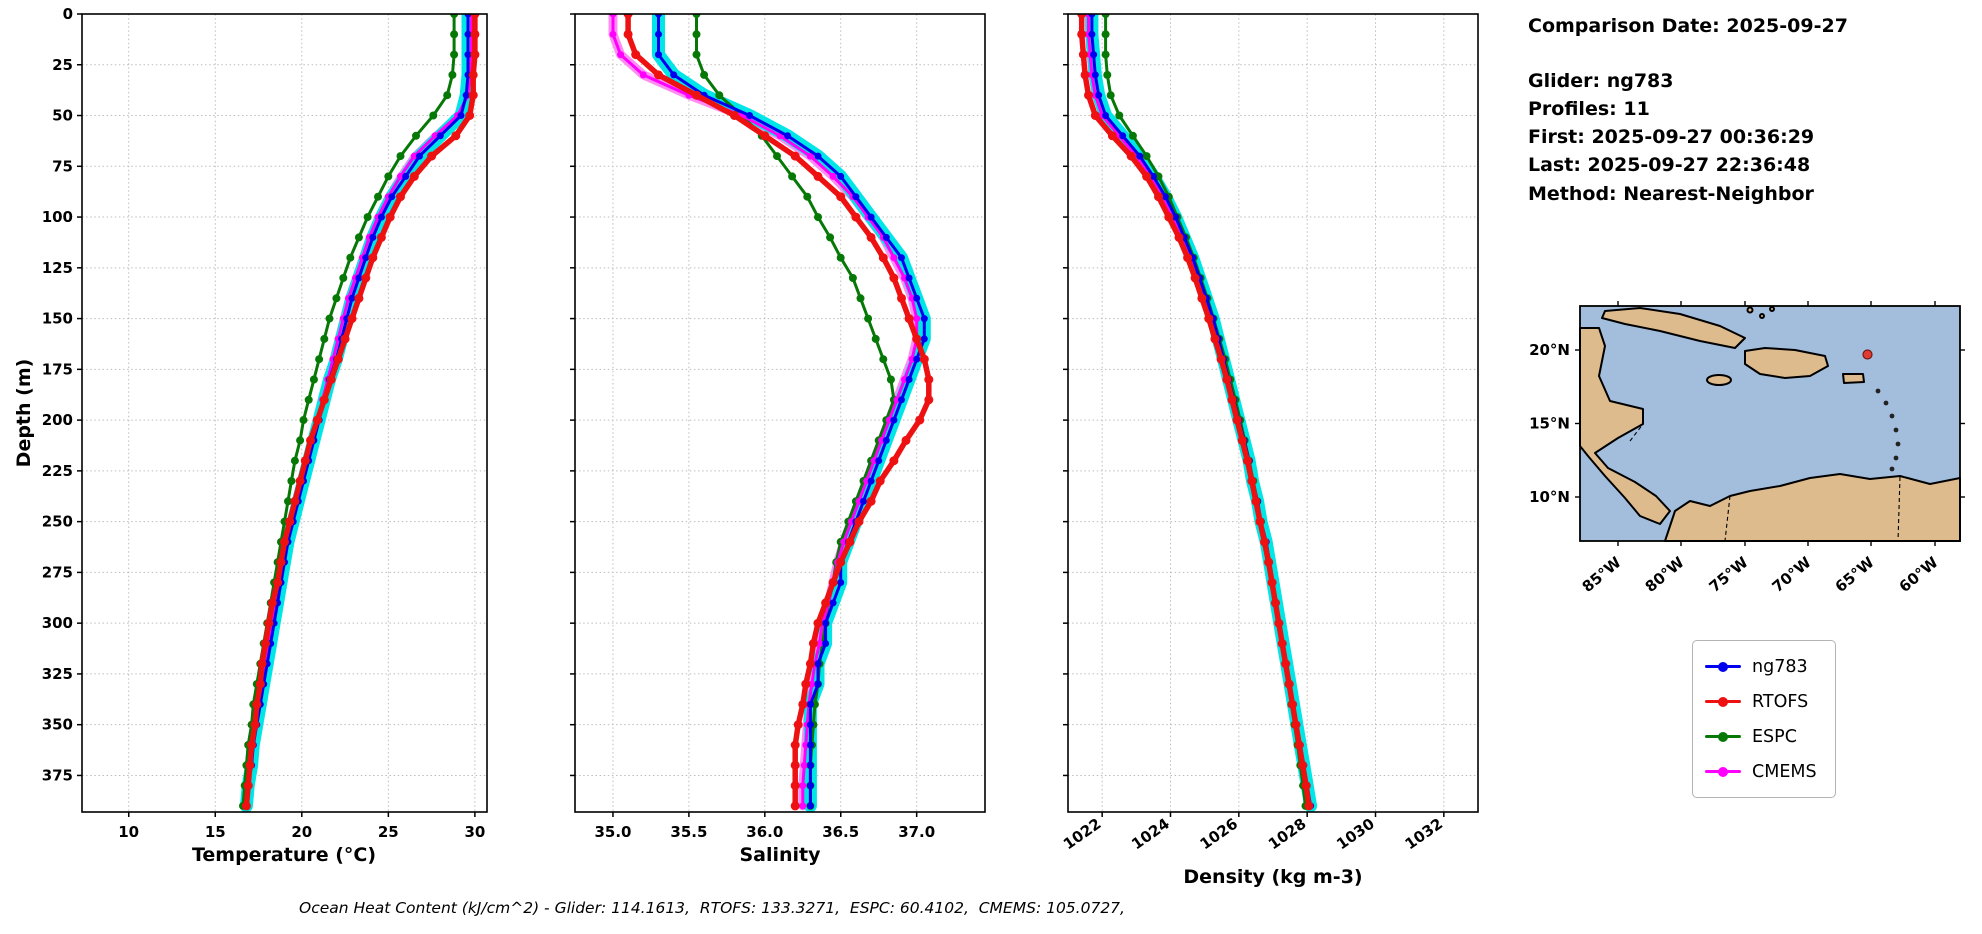 This screenshot has height=934, width=1982. Describe the element at coordinates (1719, 380) in the screenshot. I see `map-jamaica` at that location.